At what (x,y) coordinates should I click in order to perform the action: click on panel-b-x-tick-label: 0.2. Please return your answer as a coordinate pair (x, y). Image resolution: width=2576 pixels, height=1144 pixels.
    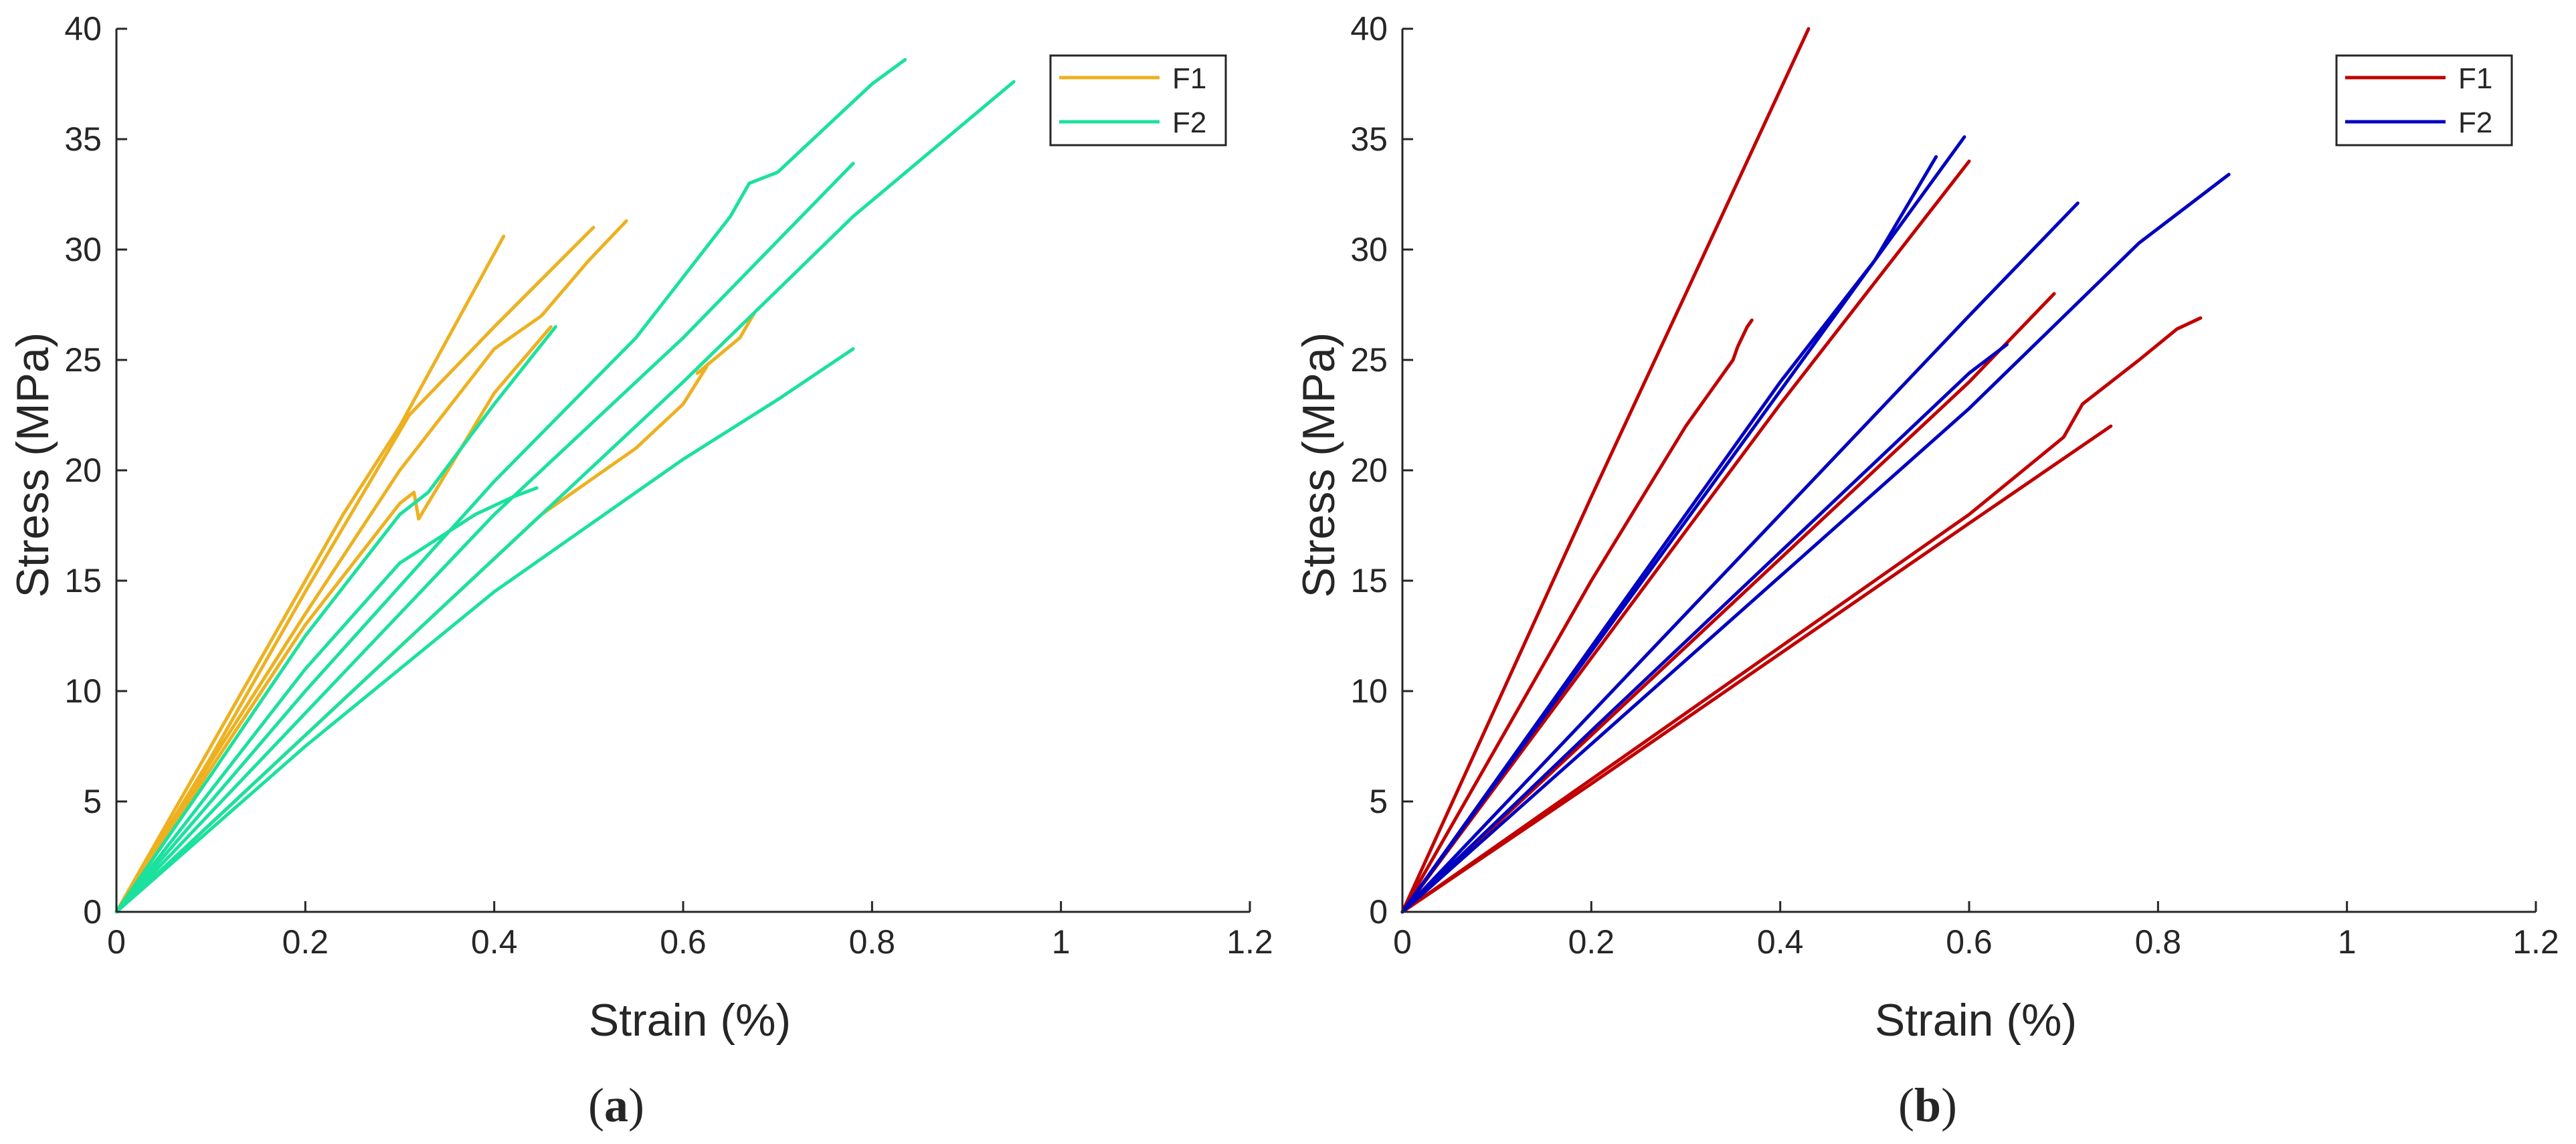
    Looking at the image, I should click on (1591, 942).